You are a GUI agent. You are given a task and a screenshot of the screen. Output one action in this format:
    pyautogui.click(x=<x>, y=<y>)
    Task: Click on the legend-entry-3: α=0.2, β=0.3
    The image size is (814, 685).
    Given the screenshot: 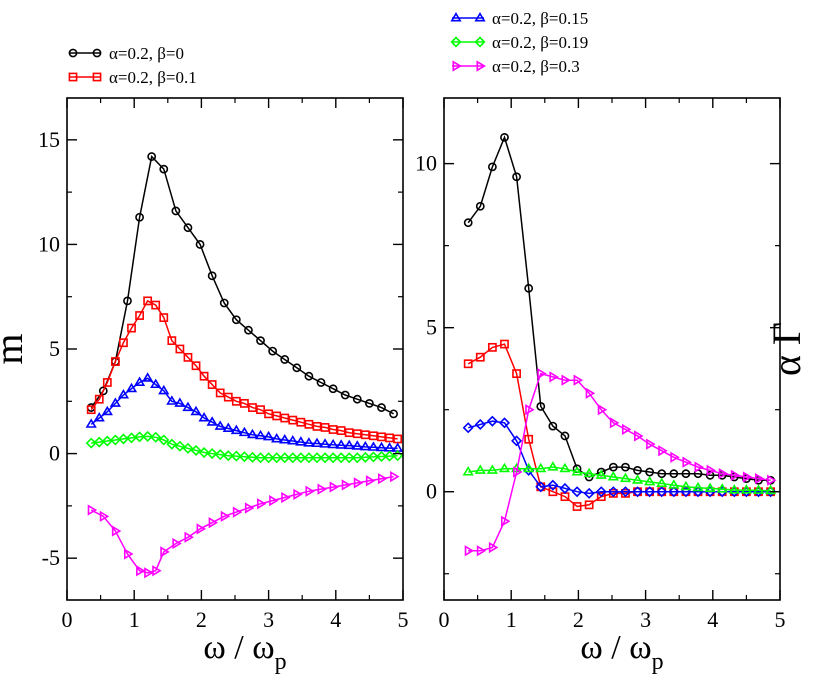 What is the action you would take?
    pyautogui.click(x=516, y=66)
    